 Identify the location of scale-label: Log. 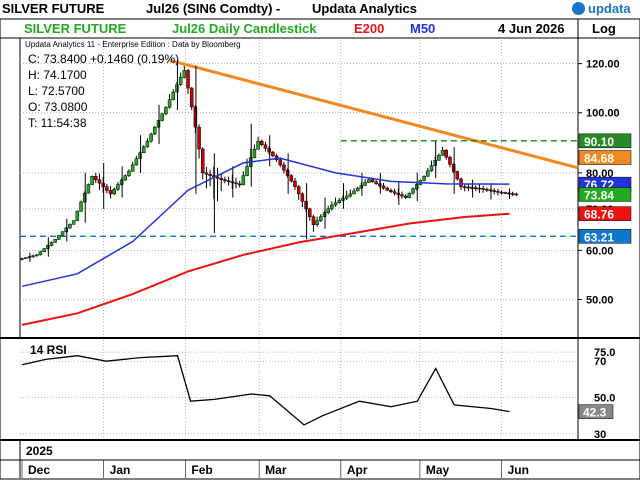
(604, 28).